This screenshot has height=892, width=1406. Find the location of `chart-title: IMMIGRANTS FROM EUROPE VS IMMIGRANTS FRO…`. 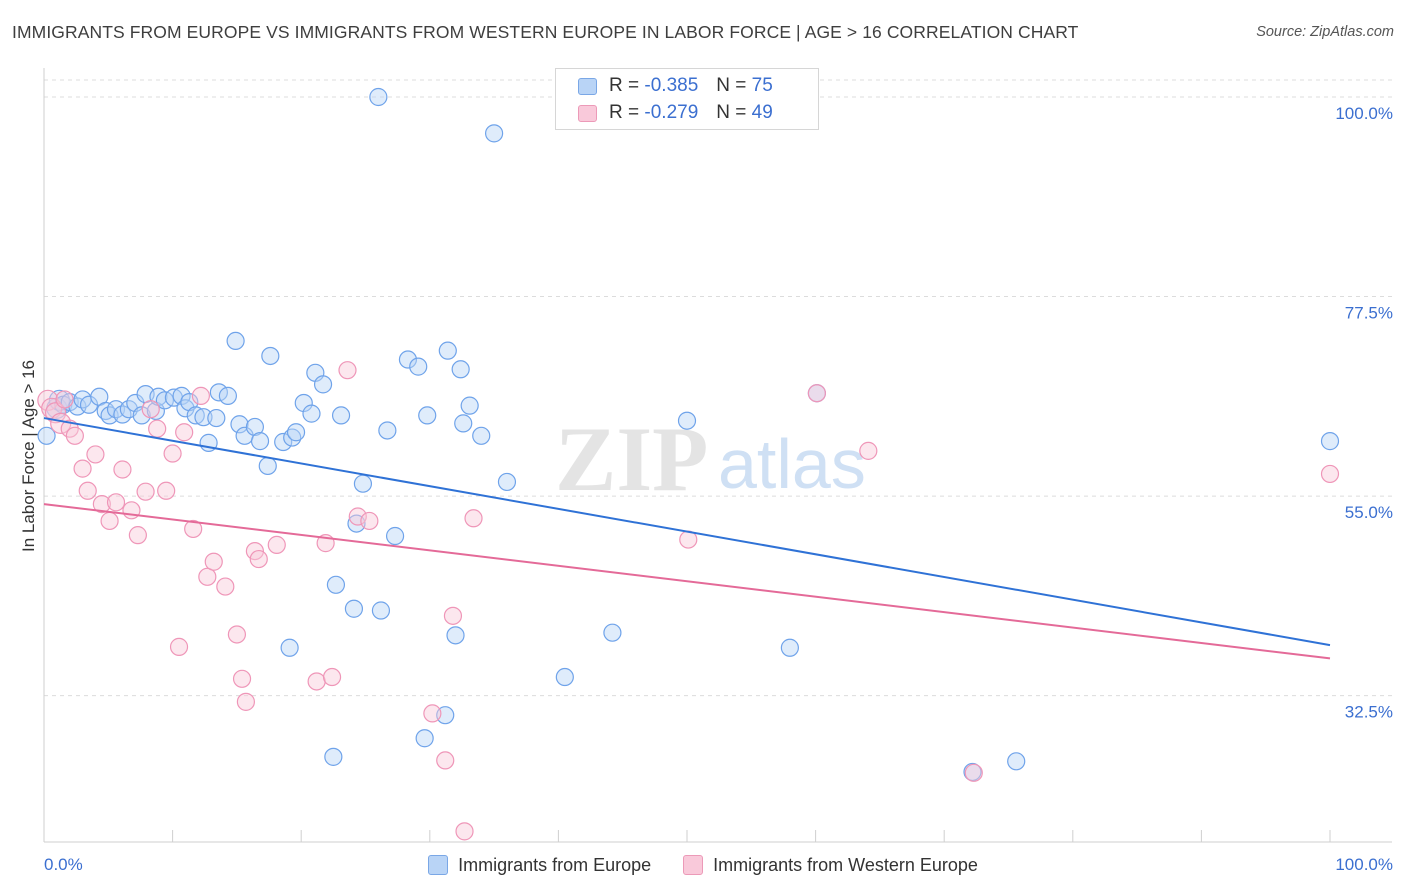

chart-title: IMMIGRANTS FROM EUROPE VS IMMIGRANTS FRO… is located at coordinates (545, 32).